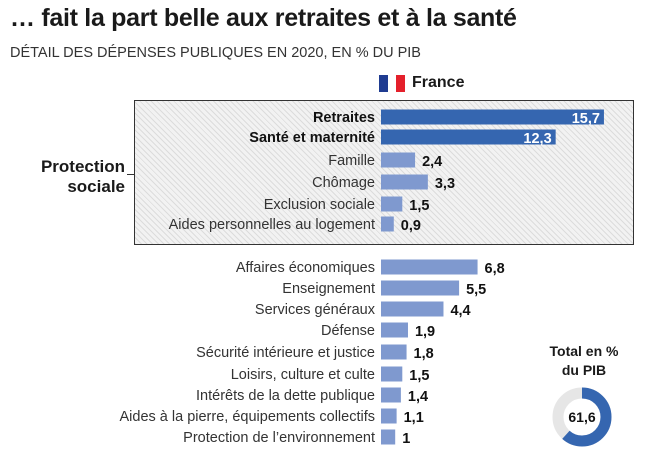 The width and height of the screenshot is (646, 460). I want to click on france-flag-icon, so click(392, 83).